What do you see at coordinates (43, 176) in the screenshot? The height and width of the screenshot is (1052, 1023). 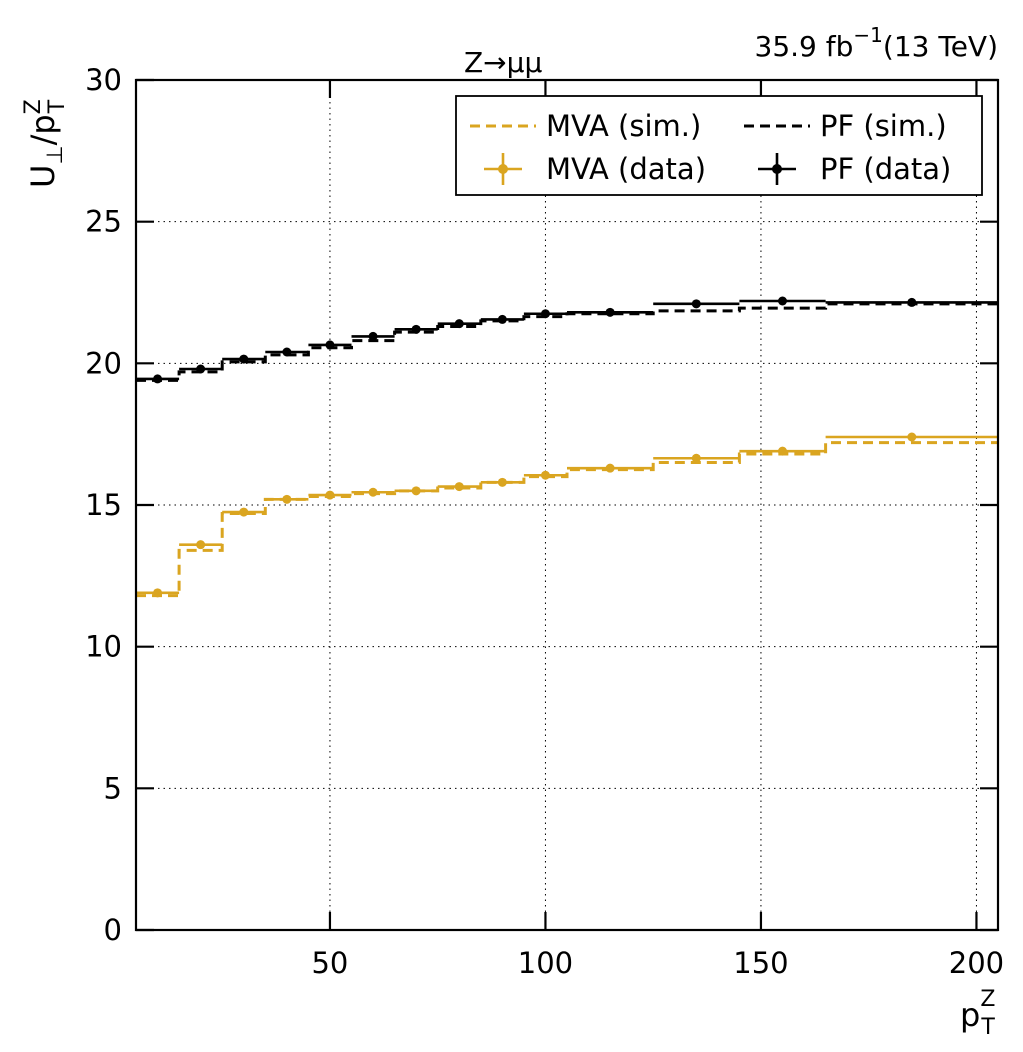 I see `y-title-main: U` at bounding box center [43, 176].